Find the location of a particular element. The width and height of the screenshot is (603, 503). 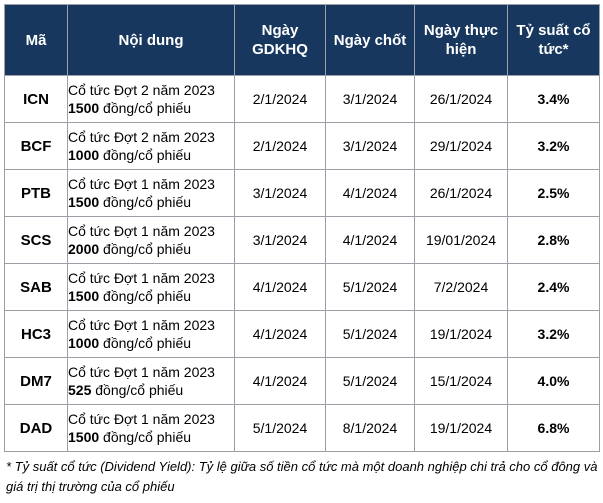

cell-yield: 2.8% is located at coordinates (553, 240).